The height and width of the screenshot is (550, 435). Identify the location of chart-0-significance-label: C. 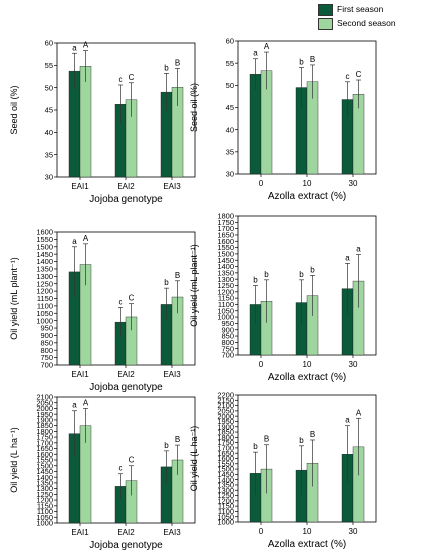
(132, 77).